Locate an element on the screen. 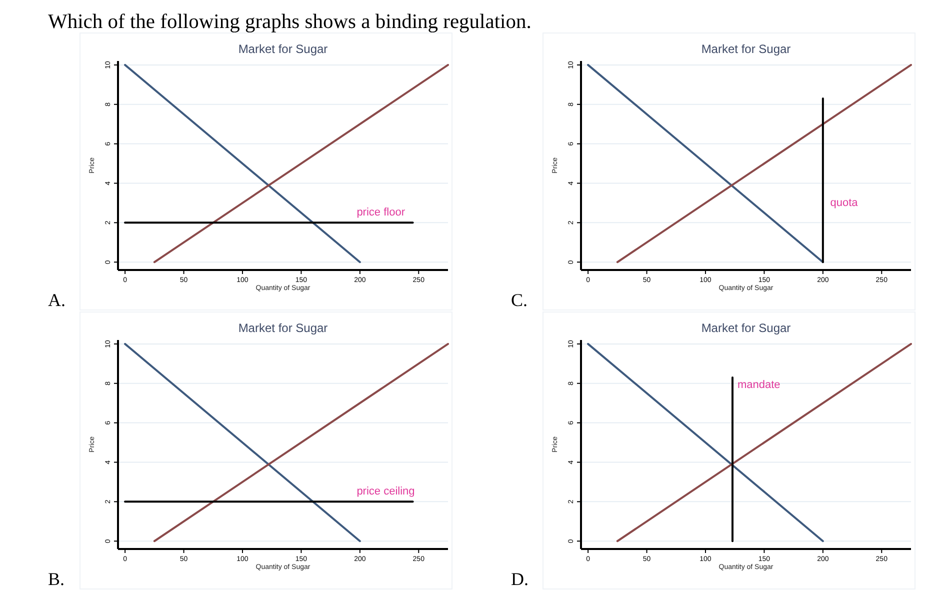 This screenshot has width=930, height=601. text: Which of the following graphs shows a binding regulation. is located at coordinates (290, 22).